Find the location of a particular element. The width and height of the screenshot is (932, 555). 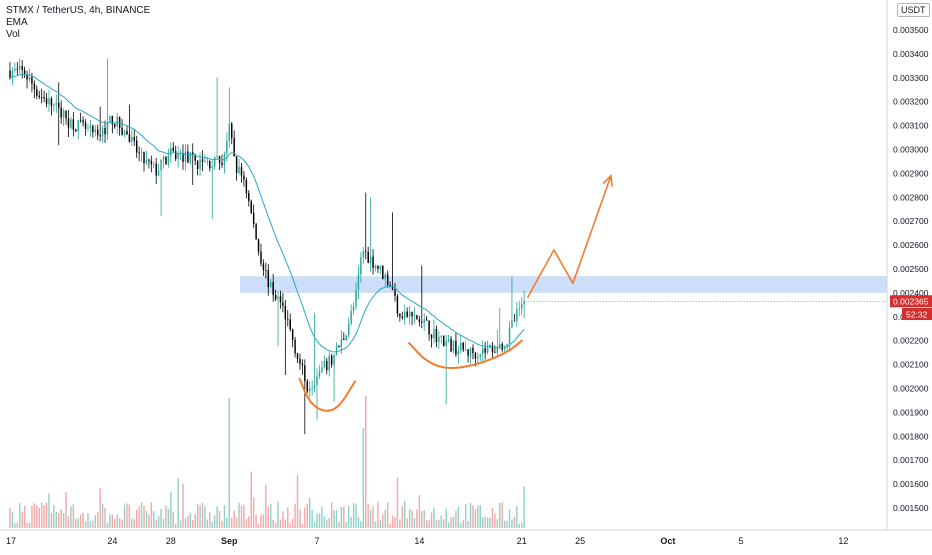

vol-legend: Vol is located at coordinates (13, 34).